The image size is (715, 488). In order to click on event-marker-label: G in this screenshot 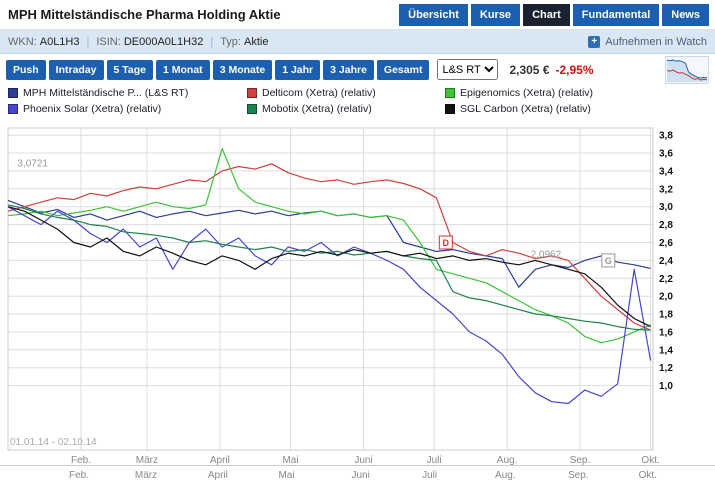, I will do `click(608, 261)`.